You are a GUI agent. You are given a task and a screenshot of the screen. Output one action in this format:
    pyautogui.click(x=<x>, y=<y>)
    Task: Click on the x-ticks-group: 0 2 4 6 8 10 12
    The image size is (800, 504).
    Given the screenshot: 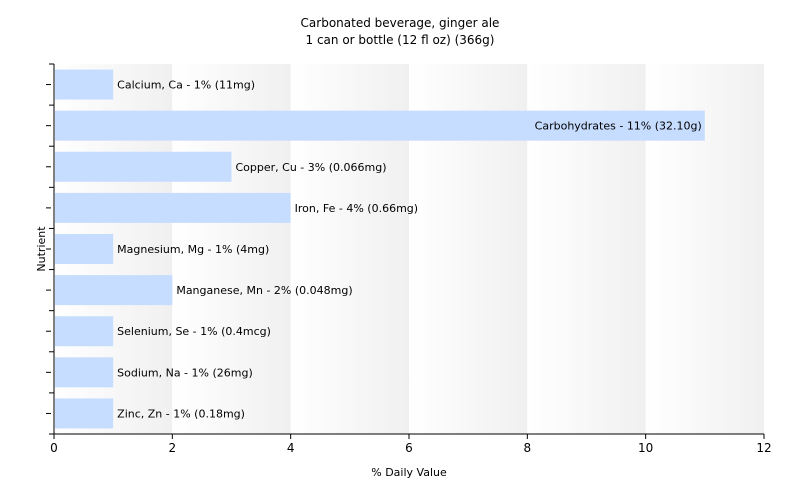 What is the action you would take?
    pyautogui.click(x=411, y=444)
    